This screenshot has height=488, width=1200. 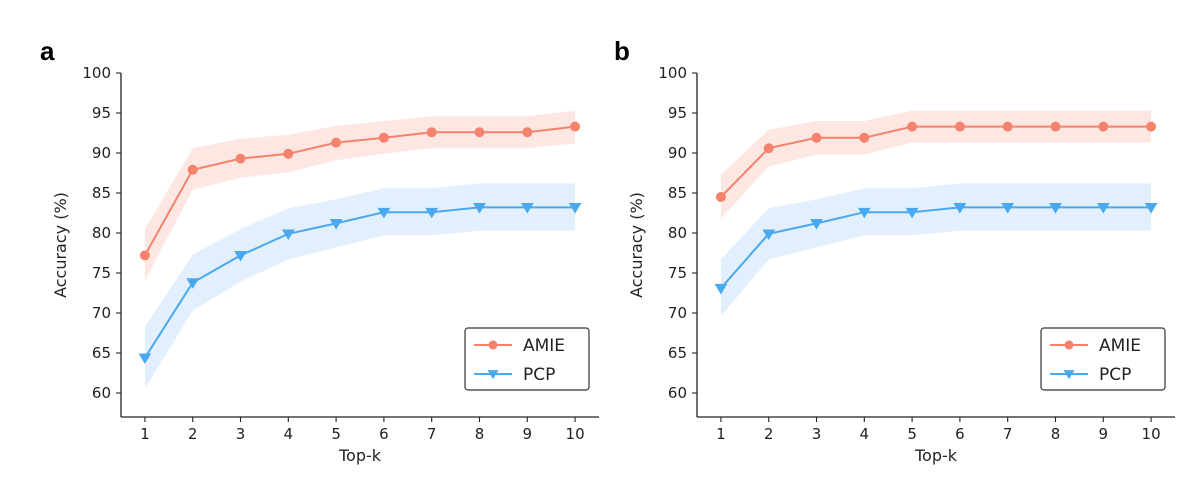 I want to click on panel-label: b, so click(x=622, y=51).